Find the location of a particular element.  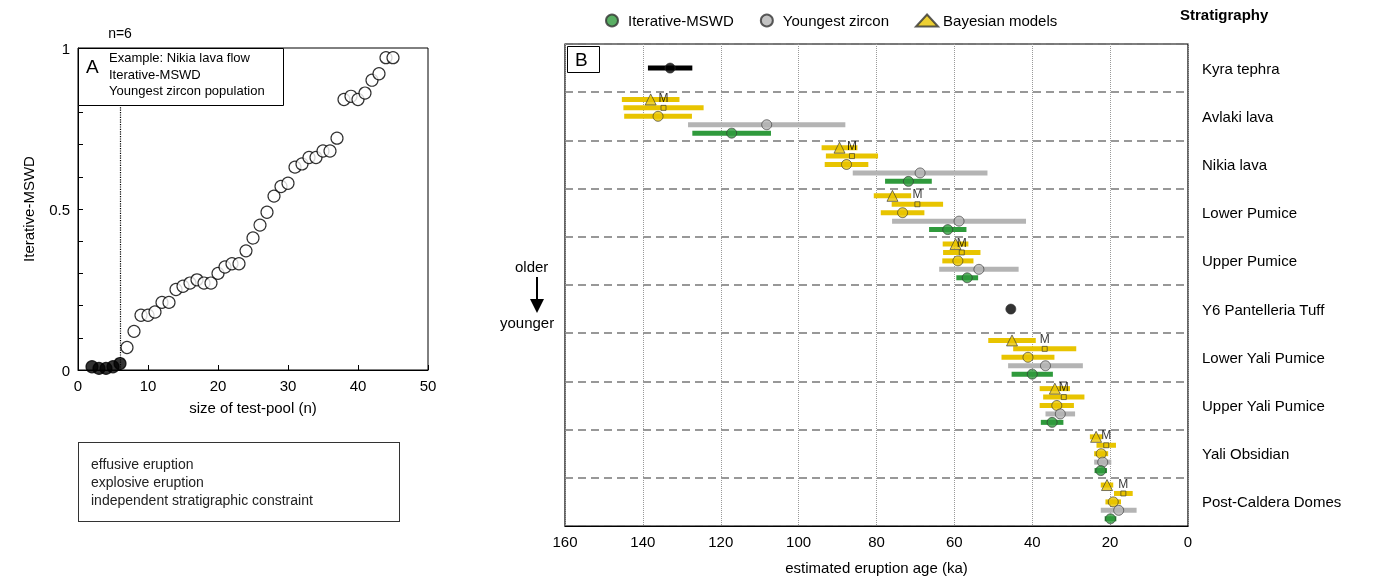

text: older is located at coordinates (532, 266).